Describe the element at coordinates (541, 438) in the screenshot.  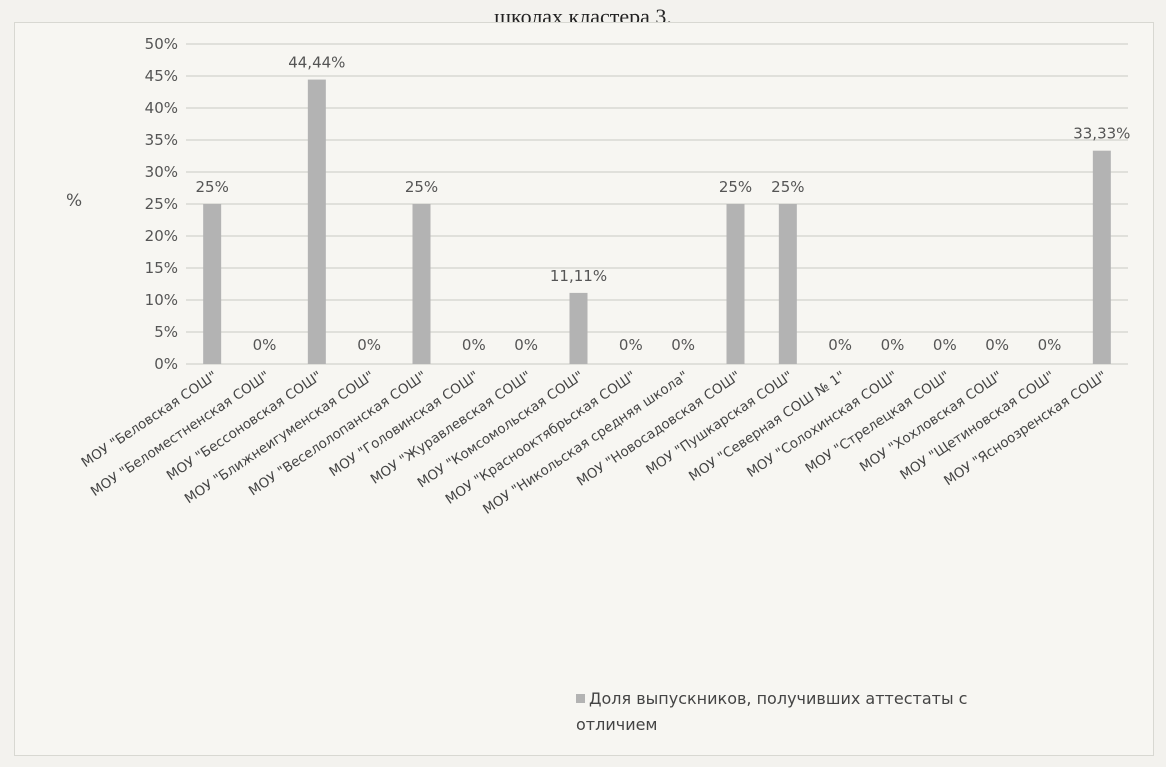
I see `x-tick-label: МОУ "Краснооктябрьская СОШ"` at that location.